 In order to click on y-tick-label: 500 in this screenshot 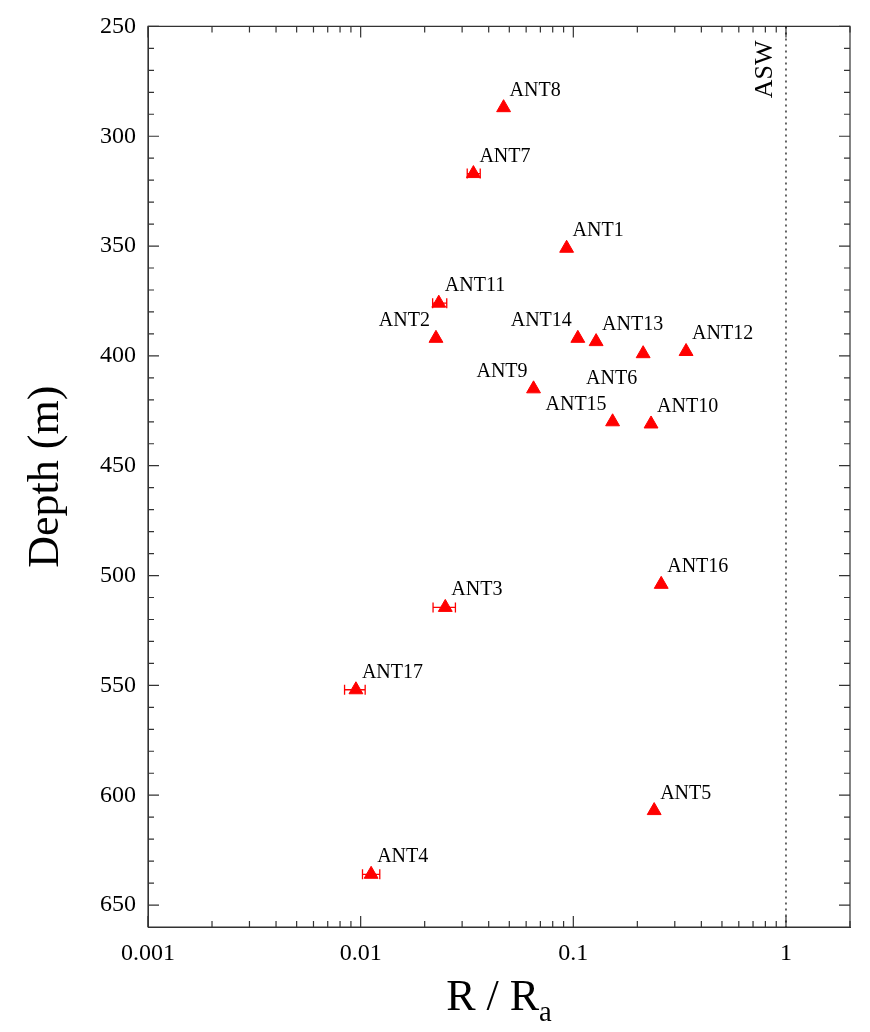, I will do `click(118, 573)`.